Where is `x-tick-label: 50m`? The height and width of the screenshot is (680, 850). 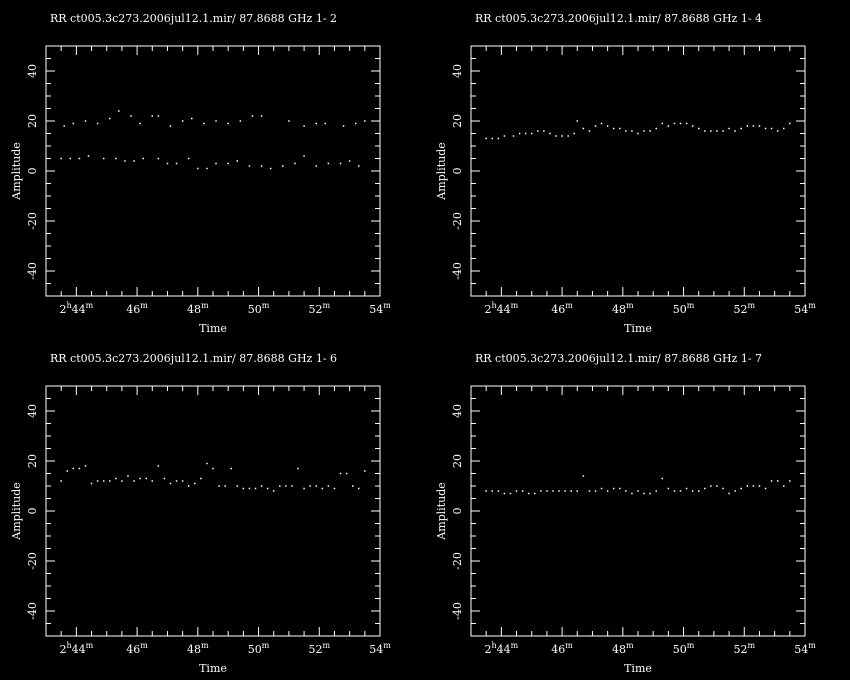 x-tick-label: 50m is located at coordinates (684, 648).